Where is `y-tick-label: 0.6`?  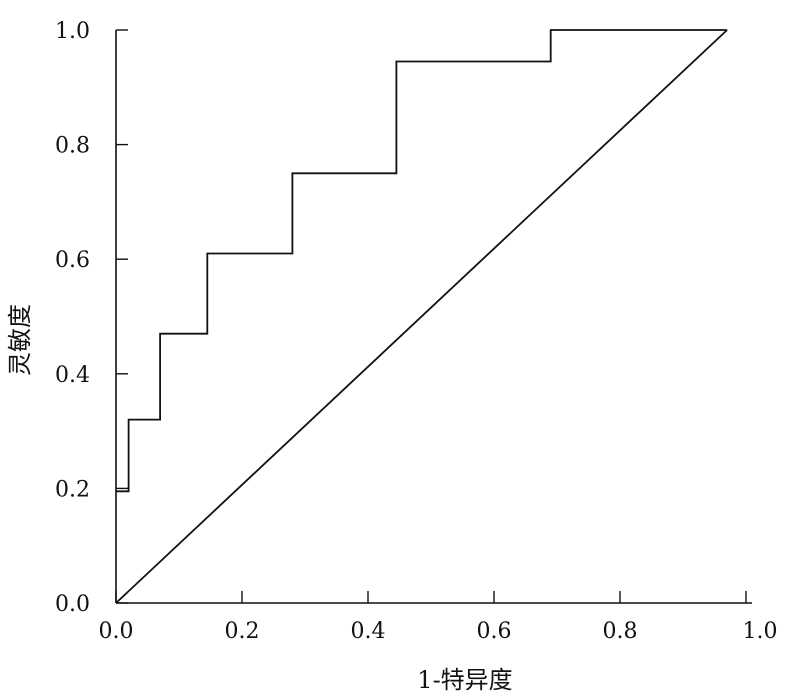 y-tick-label: 0.6 is located at coordinates (72, 260).